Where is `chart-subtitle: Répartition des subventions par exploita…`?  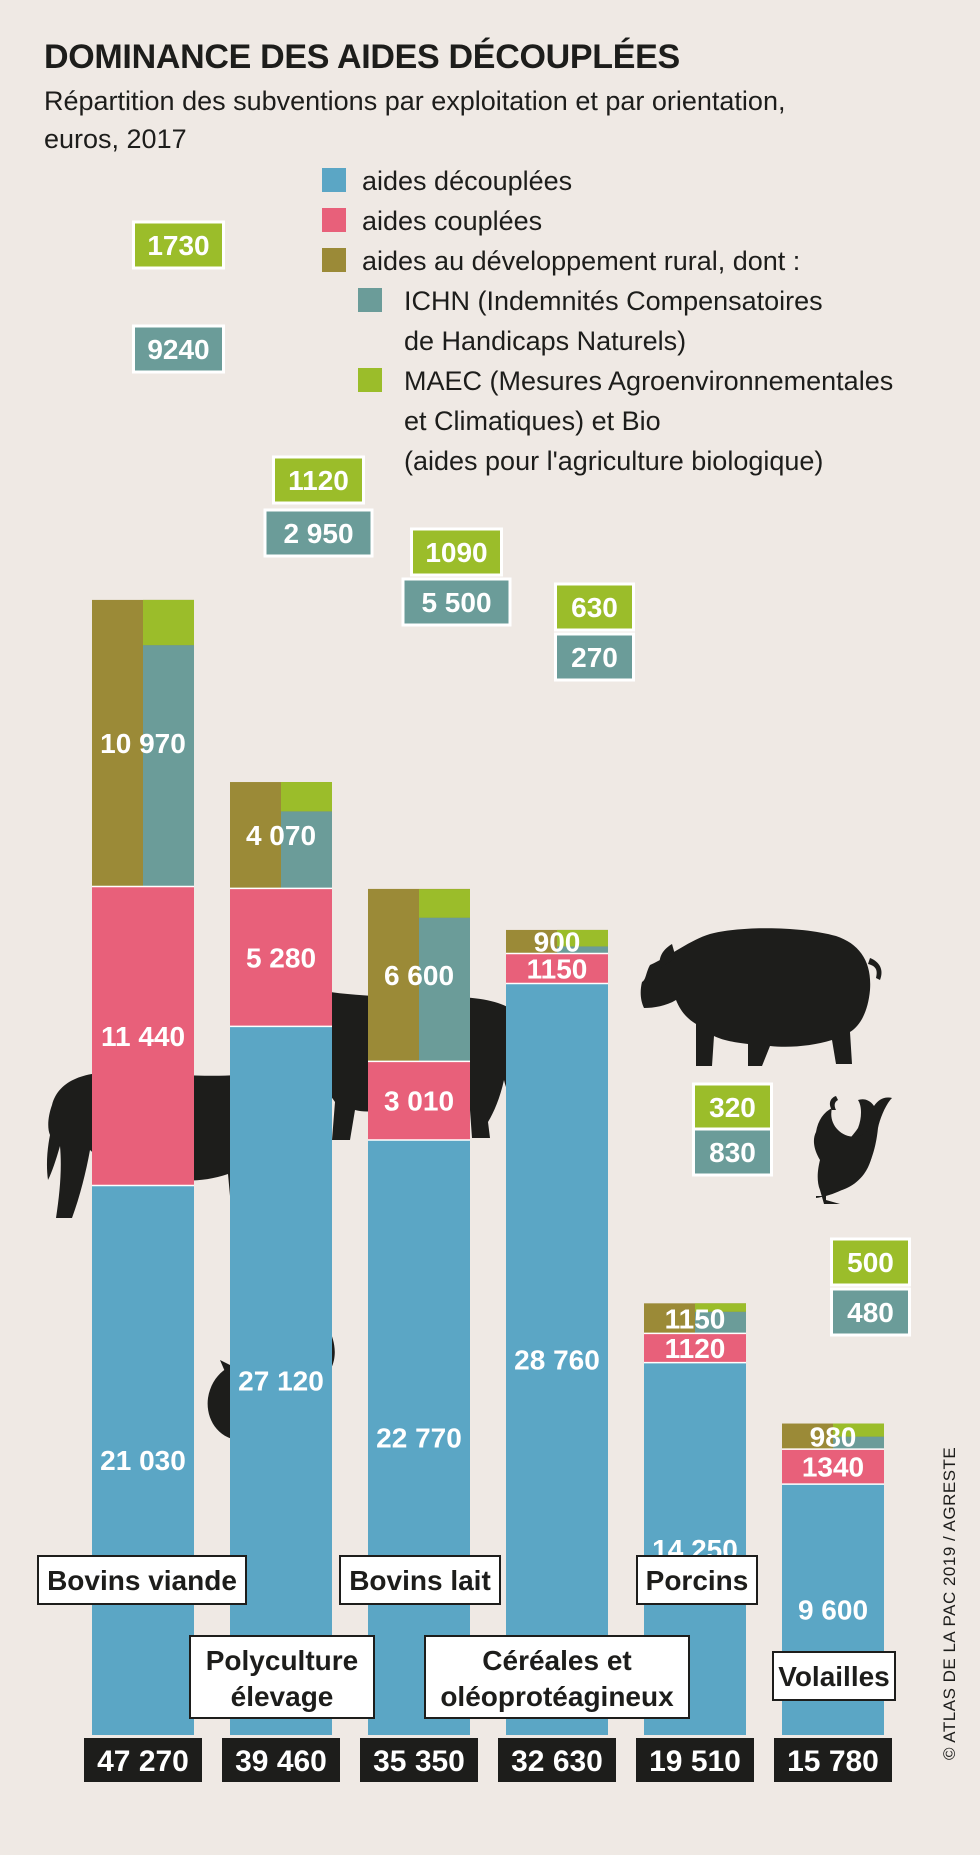
chart-subtitle: Répartition des subventions par exploita… is located at coordinates (415, 101).